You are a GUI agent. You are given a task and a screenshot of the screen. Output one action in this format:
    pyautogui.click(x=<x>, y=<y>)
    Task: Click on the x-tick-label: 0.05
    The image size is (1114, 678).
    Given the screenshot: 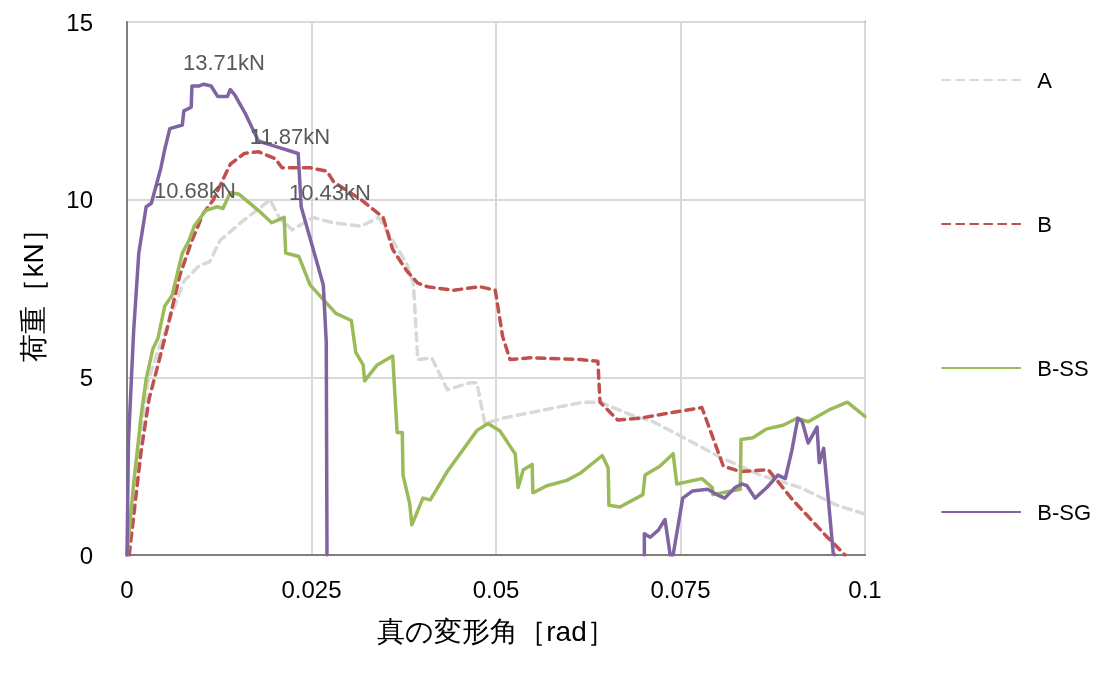 What is the action you would take?
    pyautogui.click(x=496, y=589)
    